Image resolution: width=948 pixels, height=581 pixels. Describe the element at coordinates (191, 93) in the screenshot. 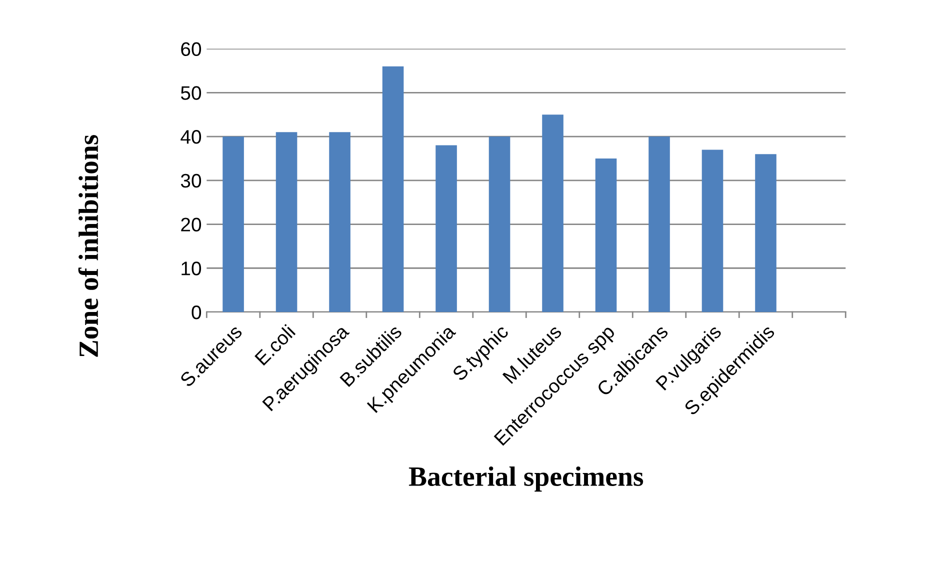

I see `y-tick-label: 50` at that location.